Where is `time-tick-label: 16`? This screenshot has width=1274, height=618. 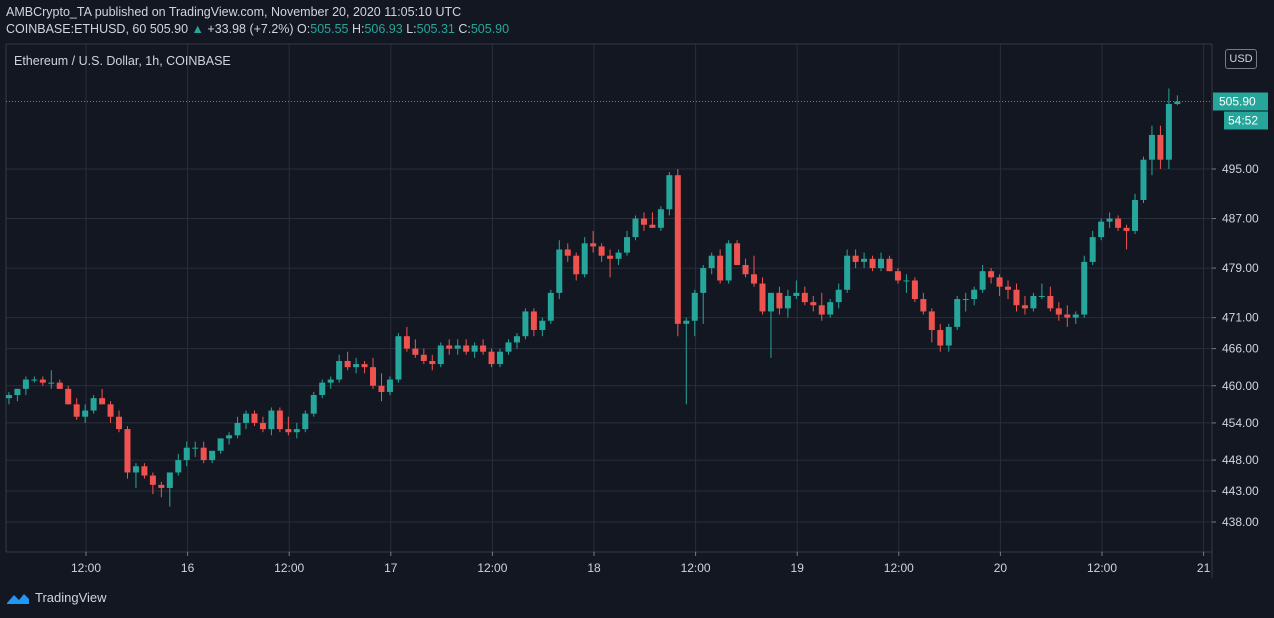
time-tick-label: 16 is located at coordinates (188, 568).